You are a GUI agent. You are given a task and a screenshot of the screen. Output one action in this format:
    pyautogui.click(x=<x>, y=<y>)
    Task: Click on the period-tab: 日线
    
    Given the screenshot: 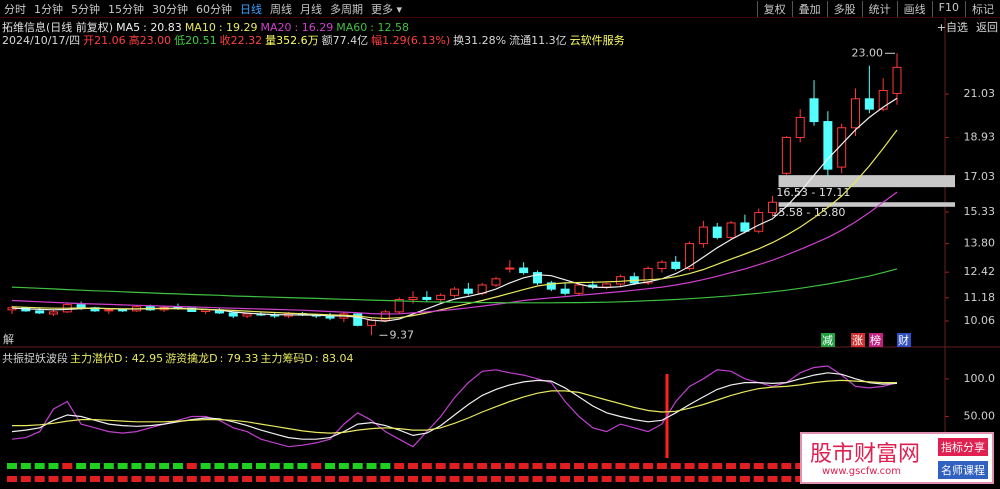 What is the action you would take?
    pyautogui.click(x=251, y=9)
    